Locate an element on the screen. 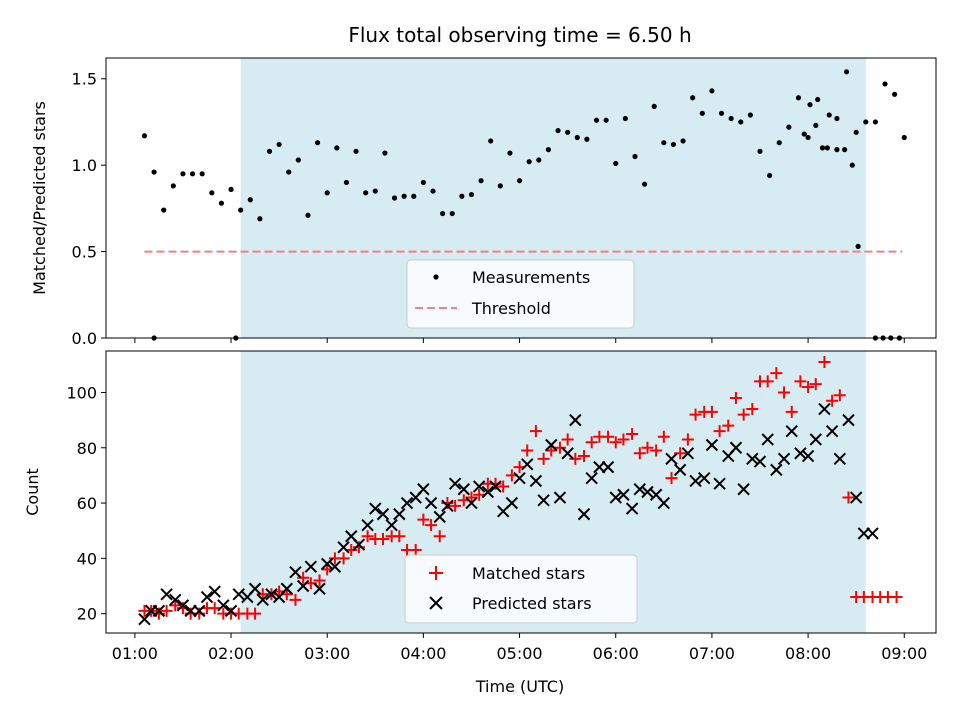  legend-measurements-marker is located at coordinates (436, 277).